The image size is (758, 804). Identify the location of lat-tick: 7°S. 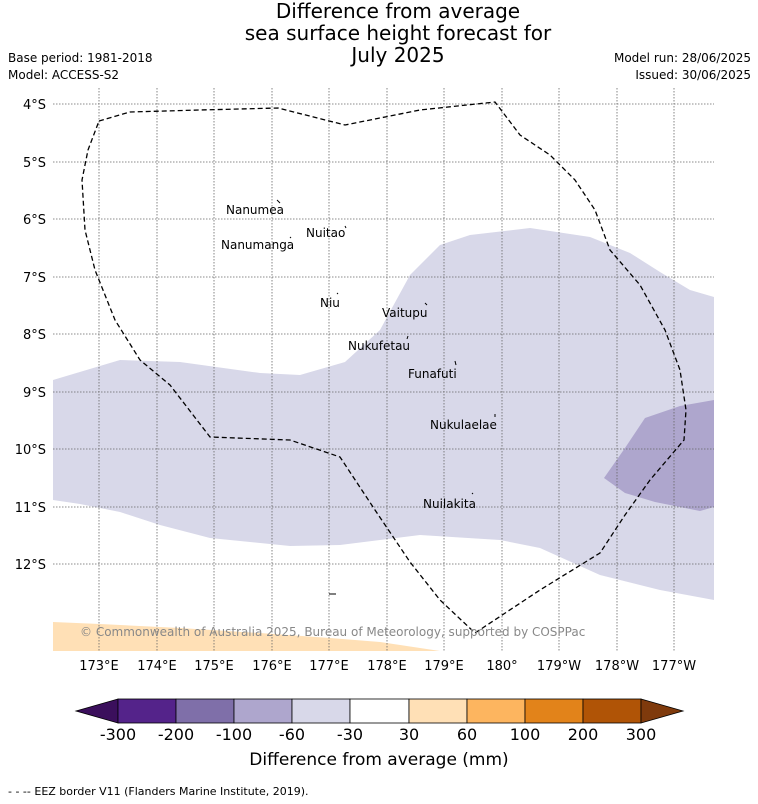
(34, 278).